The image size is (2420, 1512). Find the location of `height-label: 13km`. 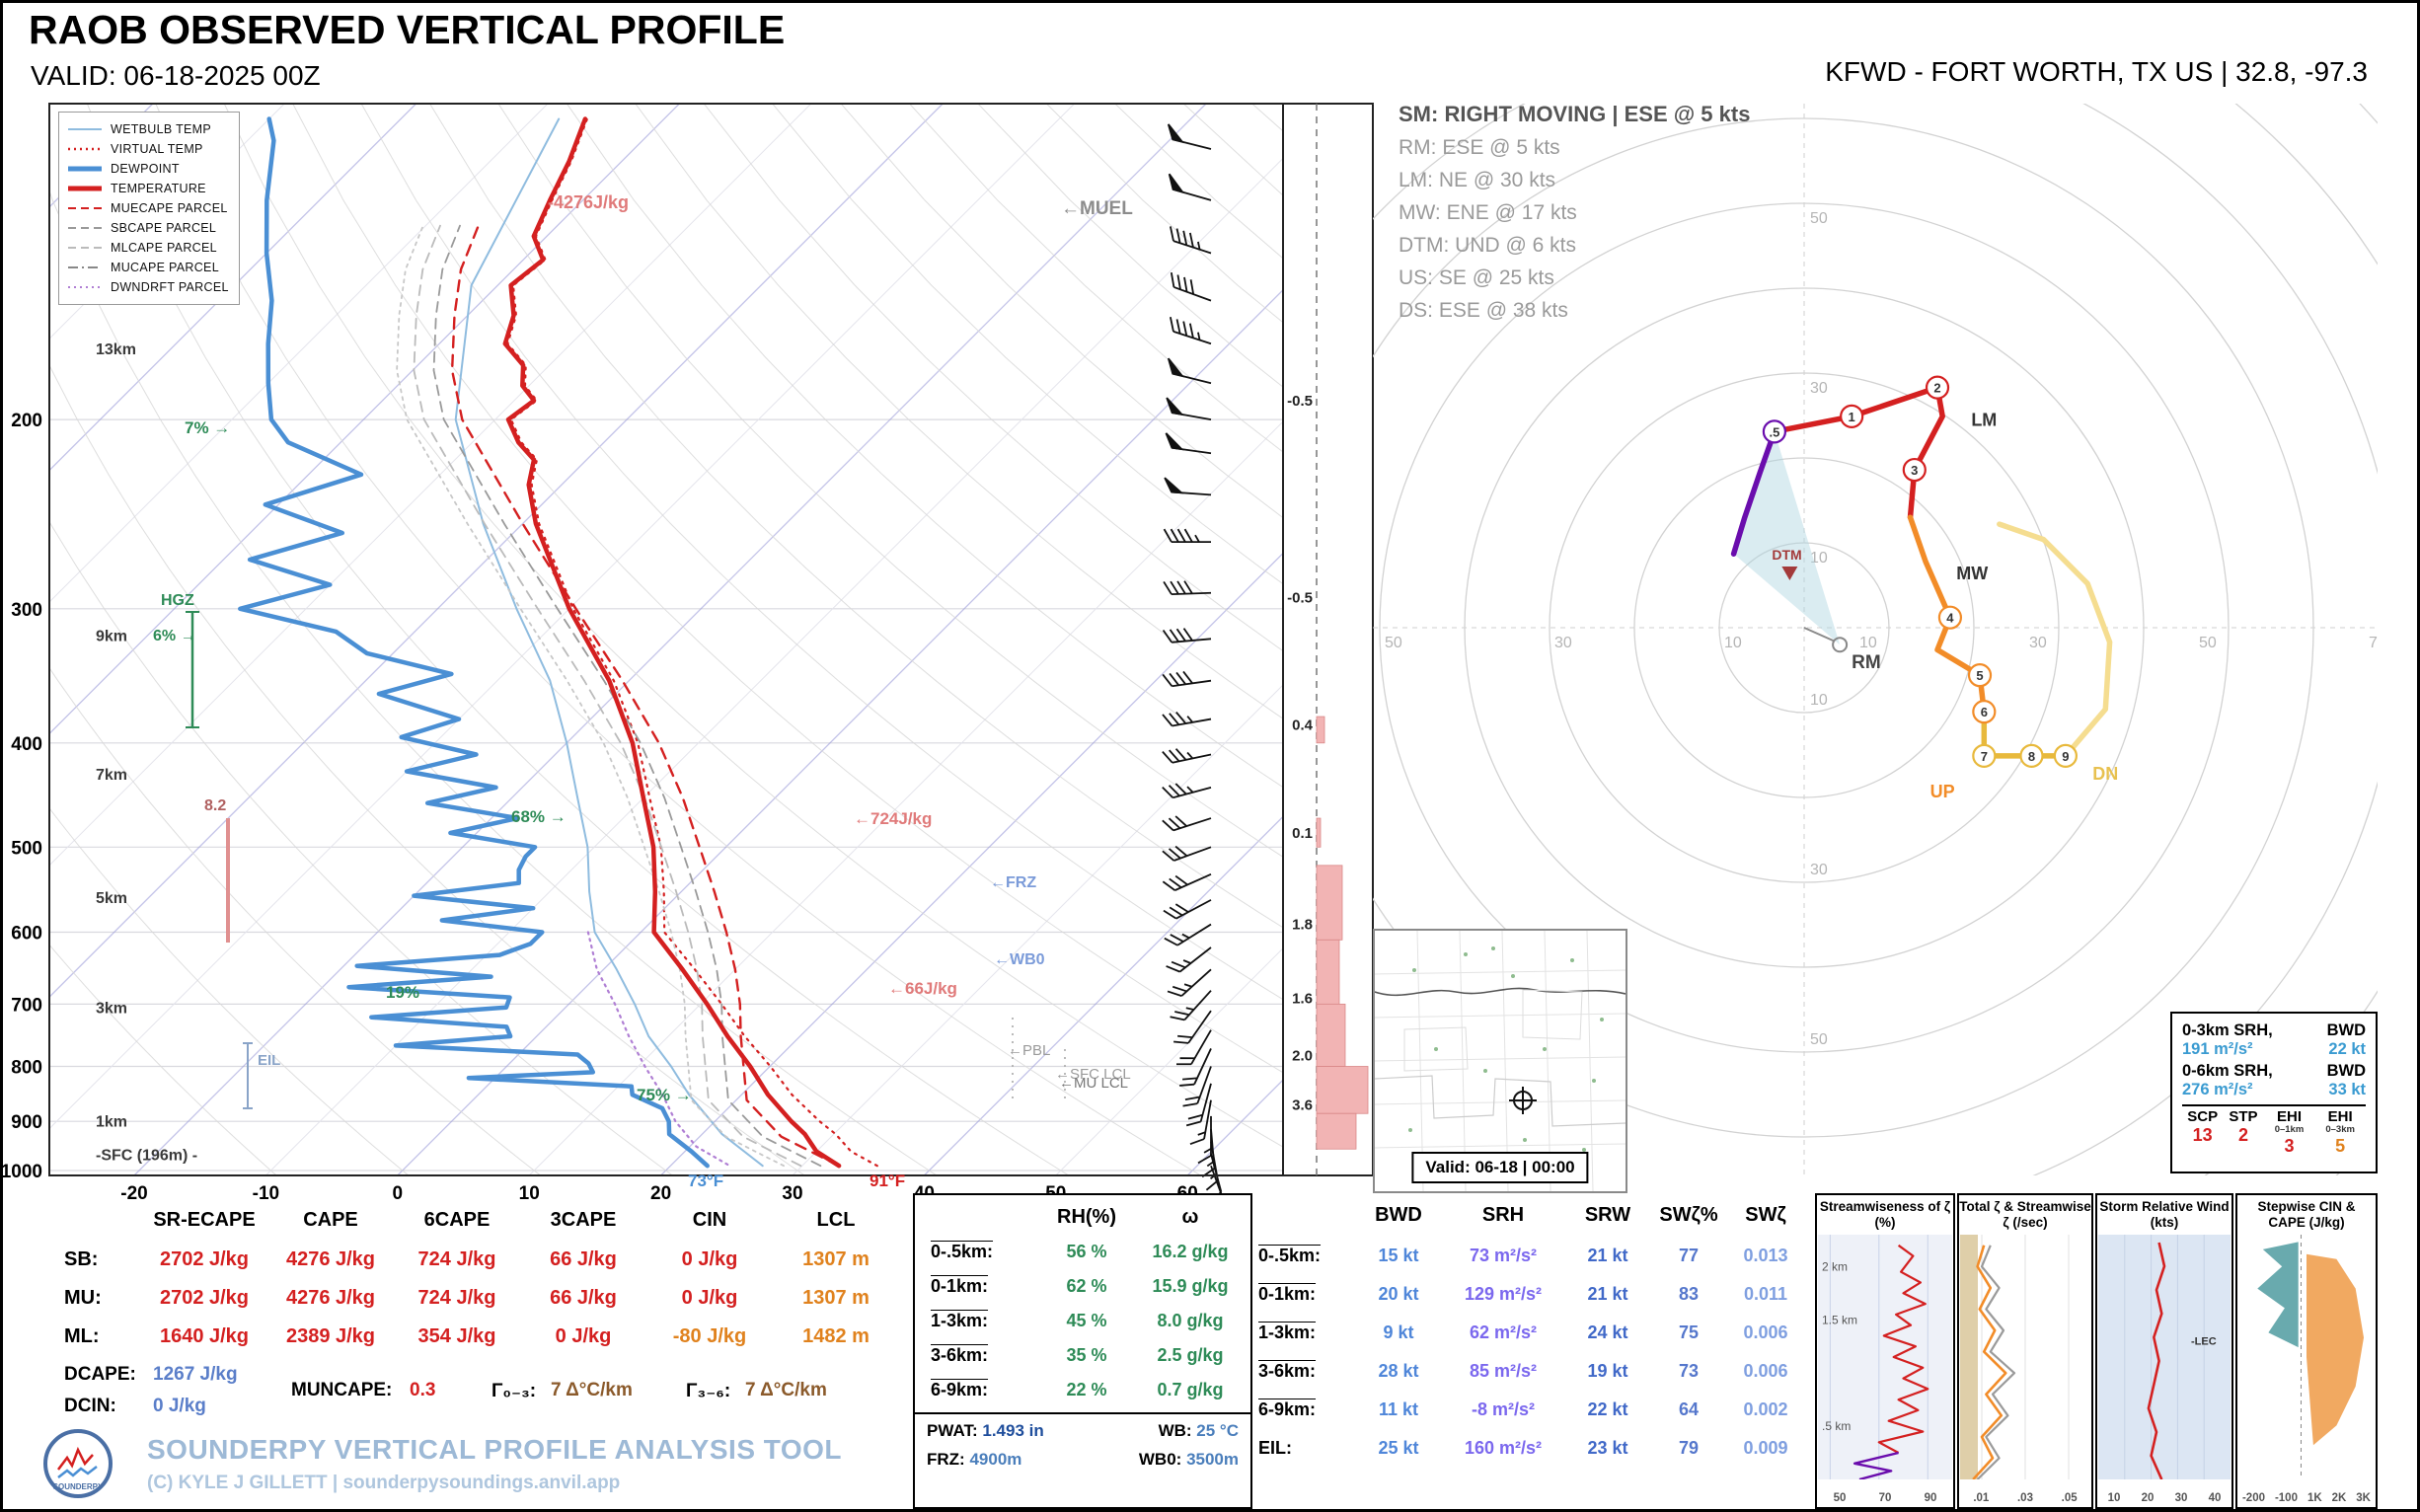

height-label: 13km is located at coordinates (116, 350).